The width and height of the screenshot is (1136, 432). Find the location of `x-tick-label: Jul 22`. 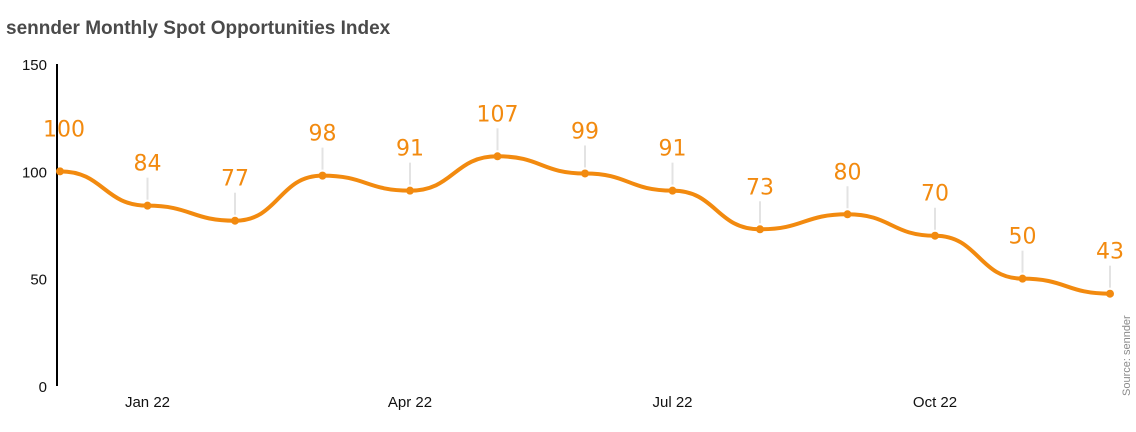

x-tick-label: Jul 22 is located at coordinates (672, 402).